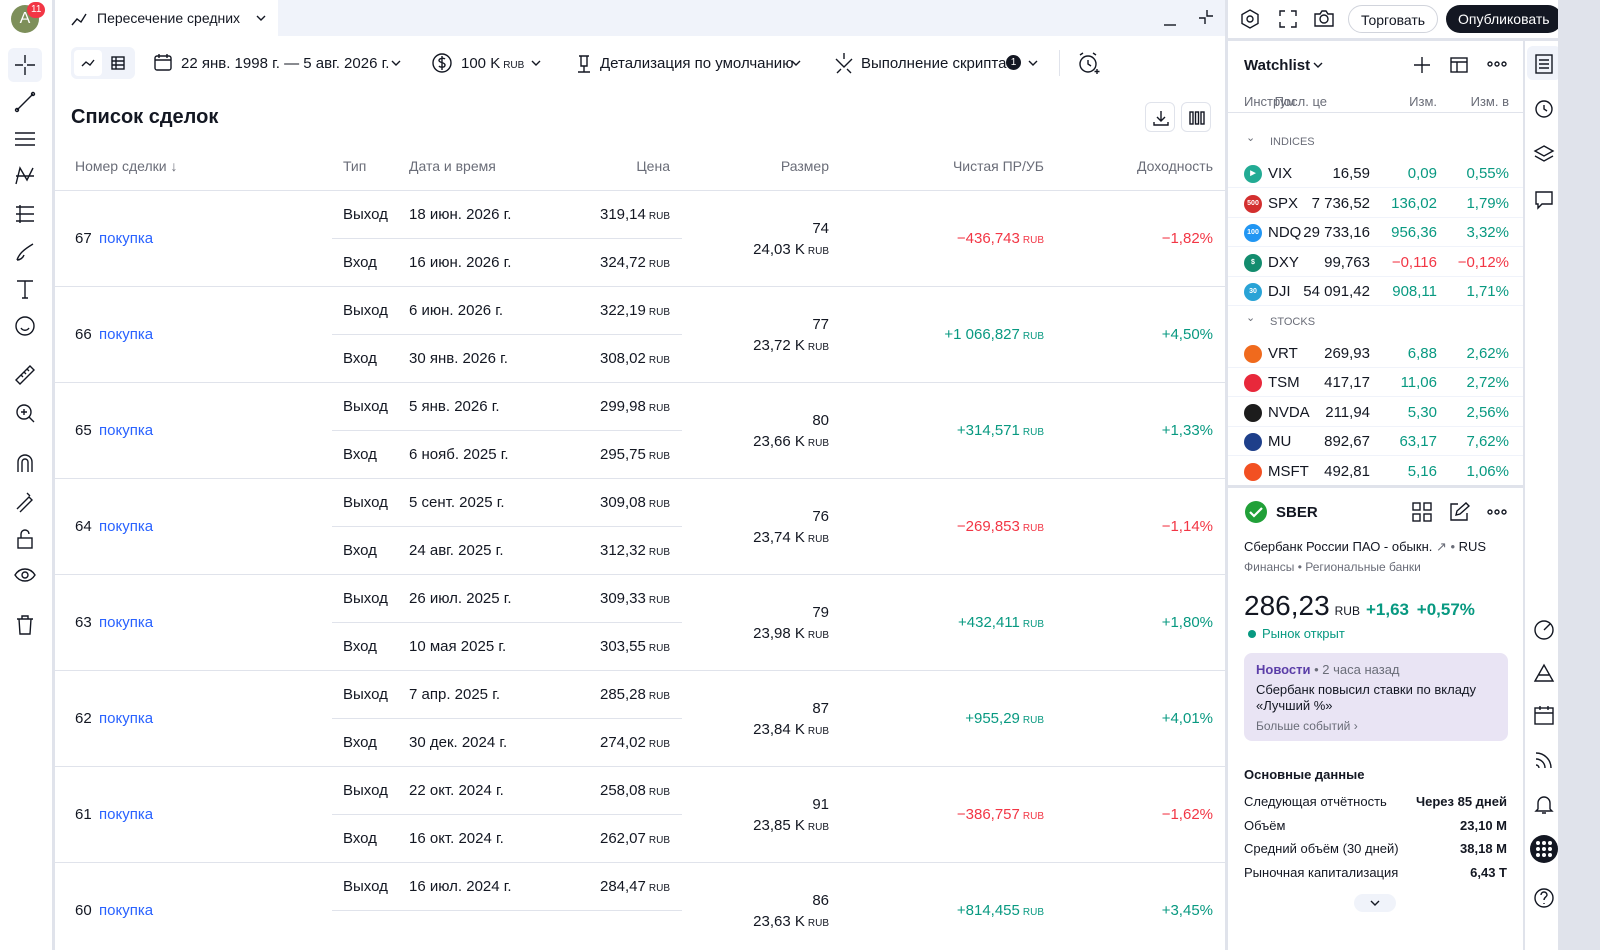 This screenshot has height=950, width=1600. Describe the element at coordinates (1375, 173) in the screenshot. I see `wl-row: ▶ VIX 16,59 0,09 0,55%` at that location.